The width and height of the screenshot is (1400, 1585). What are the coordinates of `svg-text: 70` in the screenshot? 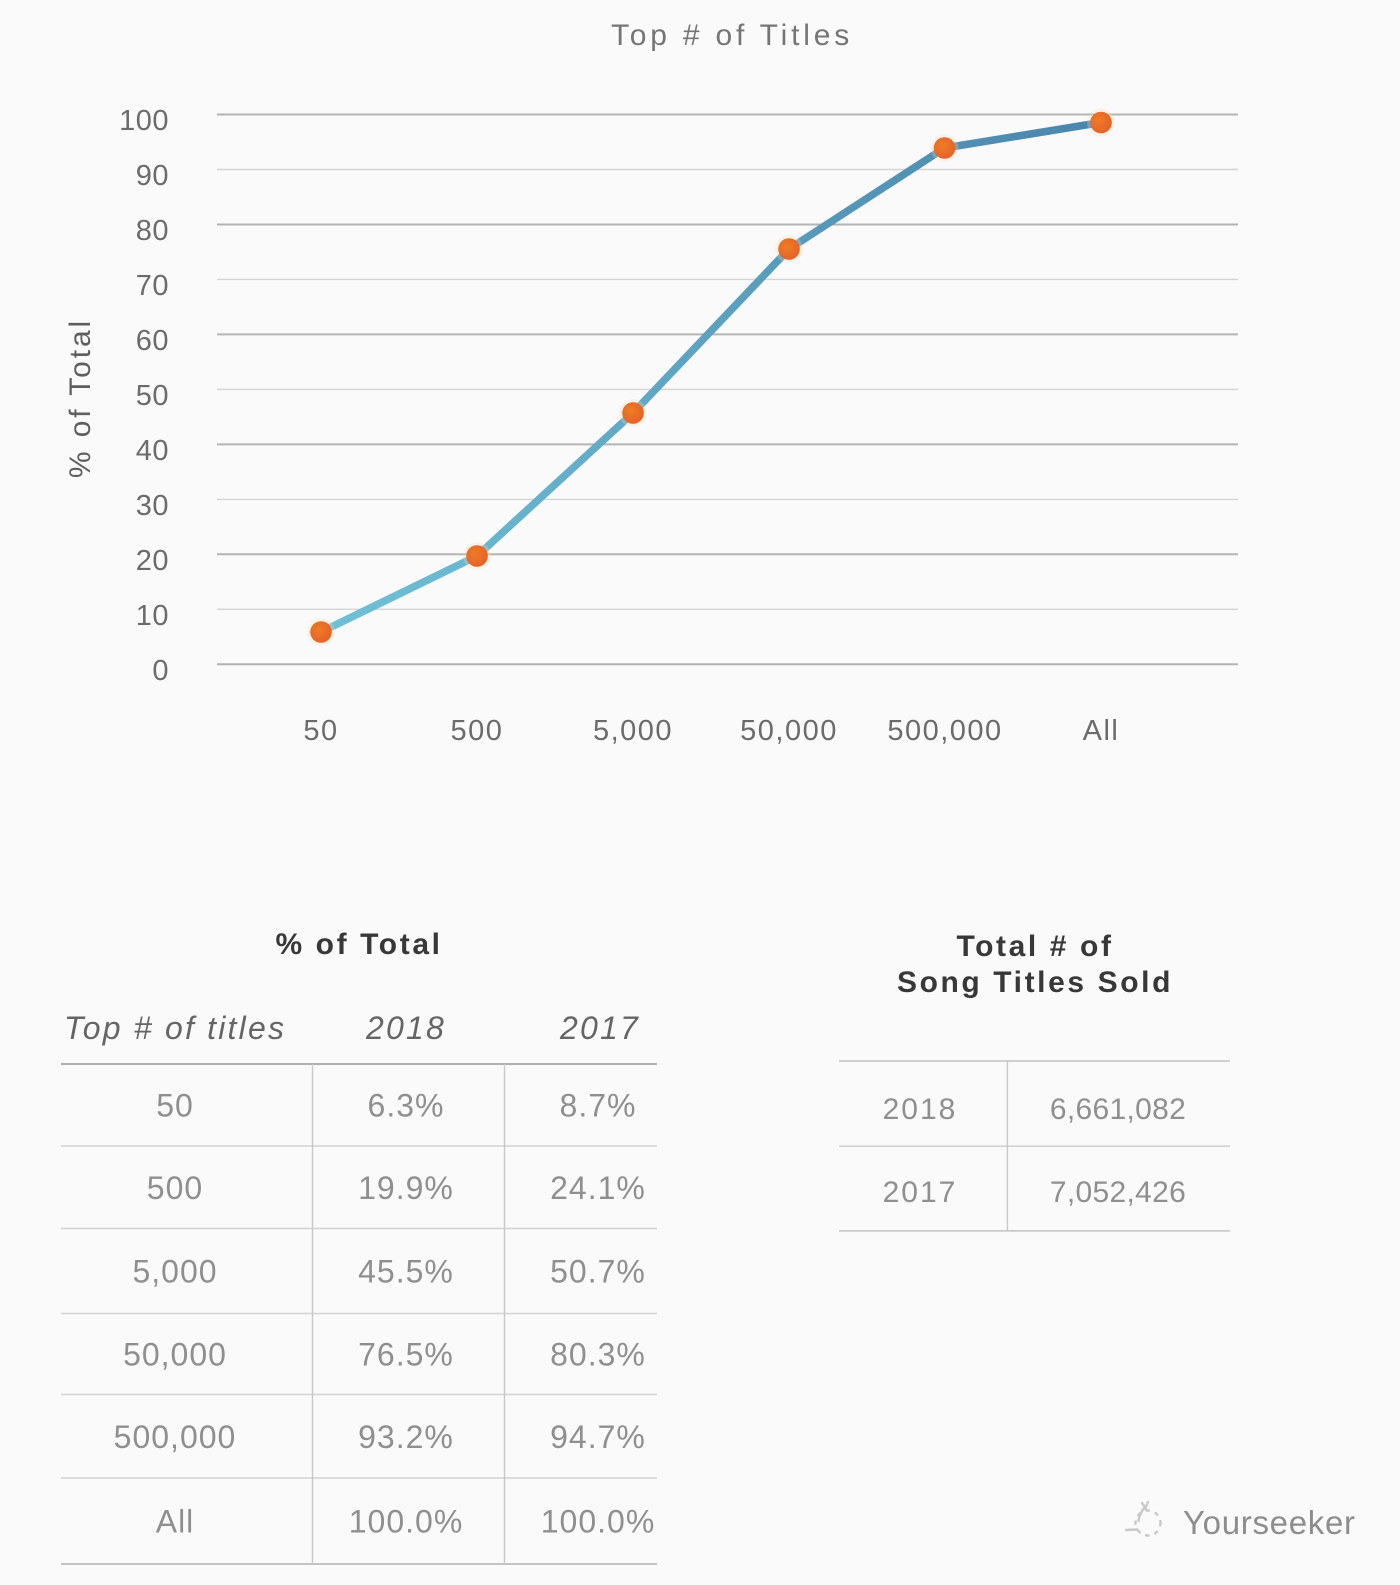 It's located at (152, 286).